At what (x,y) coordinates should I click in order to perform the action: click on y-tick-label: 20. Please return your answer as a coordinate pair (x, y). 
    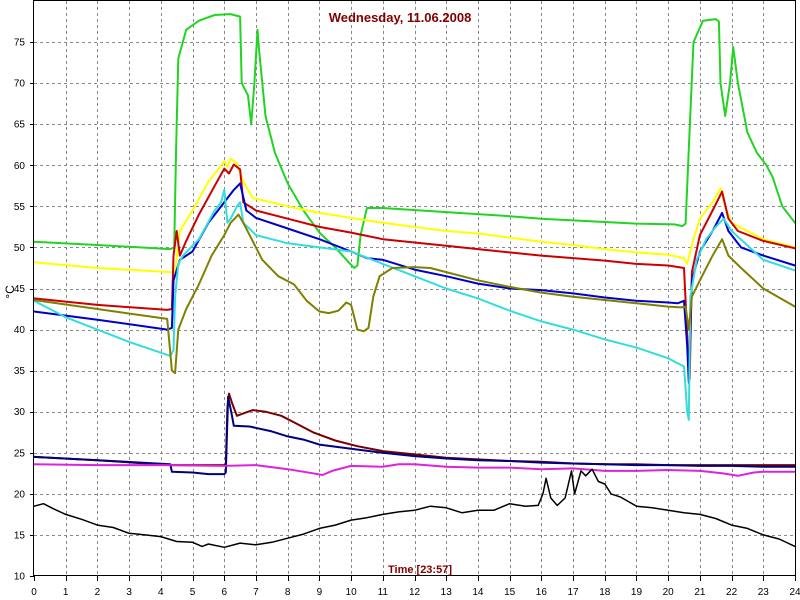
    Looking at the image, I should click on (20, 494).